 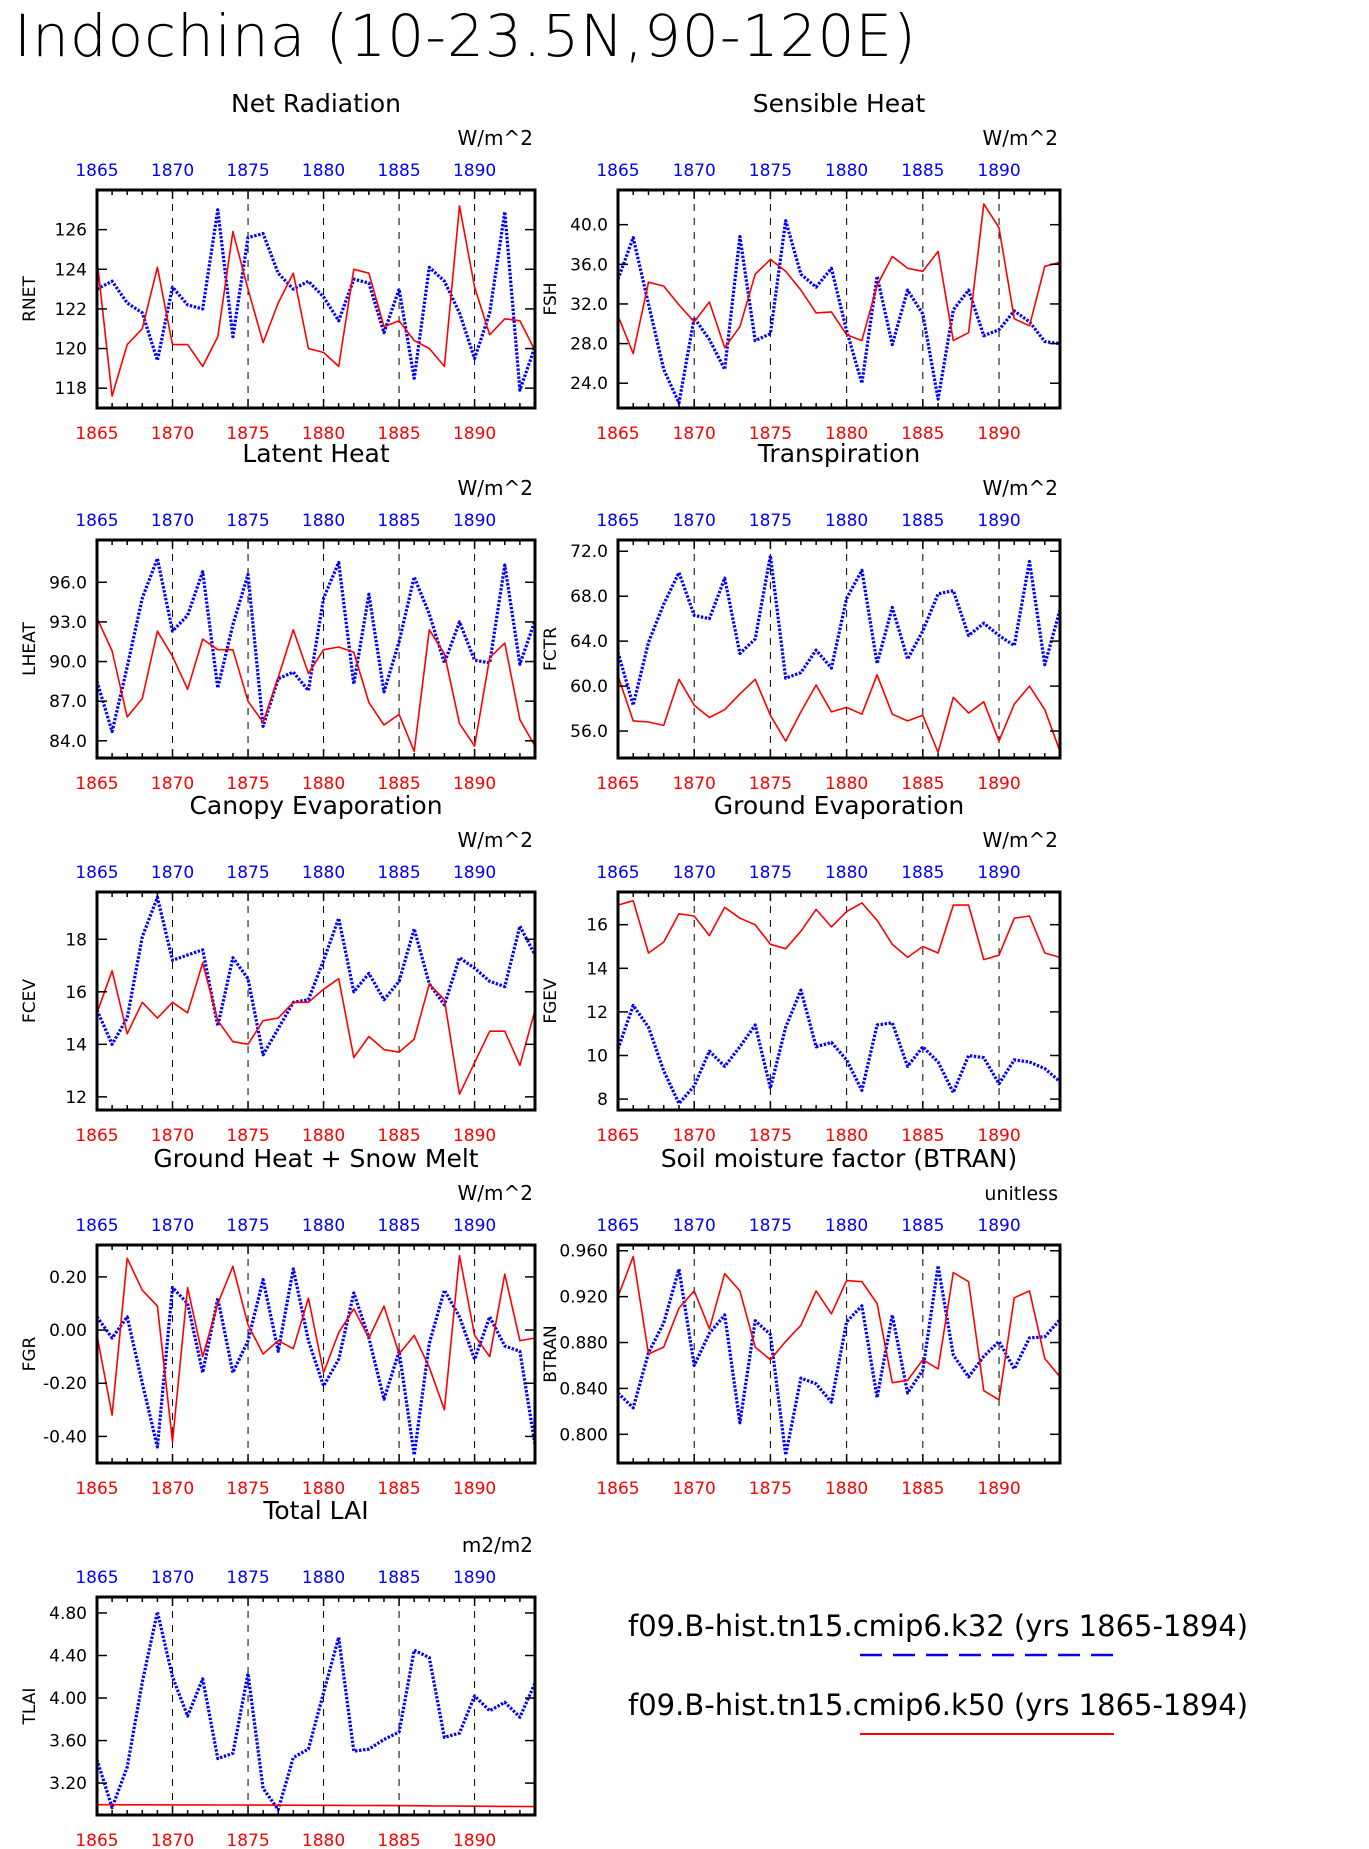 What do you see at coordinates (583, 1252) in the screenshot?
I see `y-tick-label: 0.960` at bounding box center [583, 1252].